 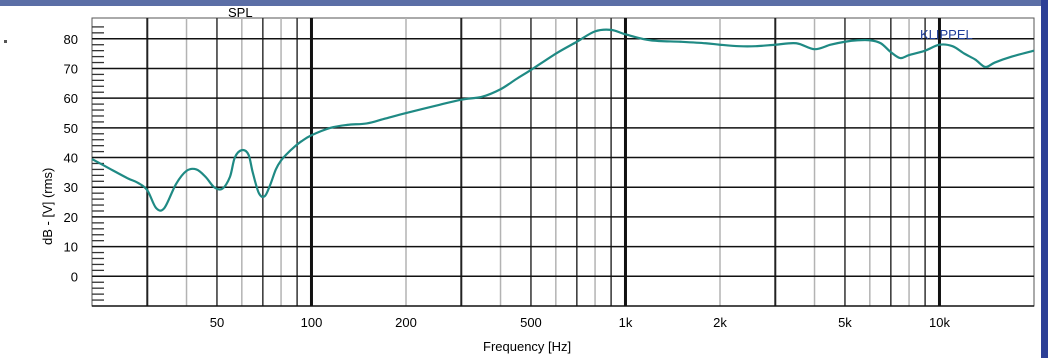 I want to click on y-axis-label: dB - [V] (rms), so click(x=47, y=206).